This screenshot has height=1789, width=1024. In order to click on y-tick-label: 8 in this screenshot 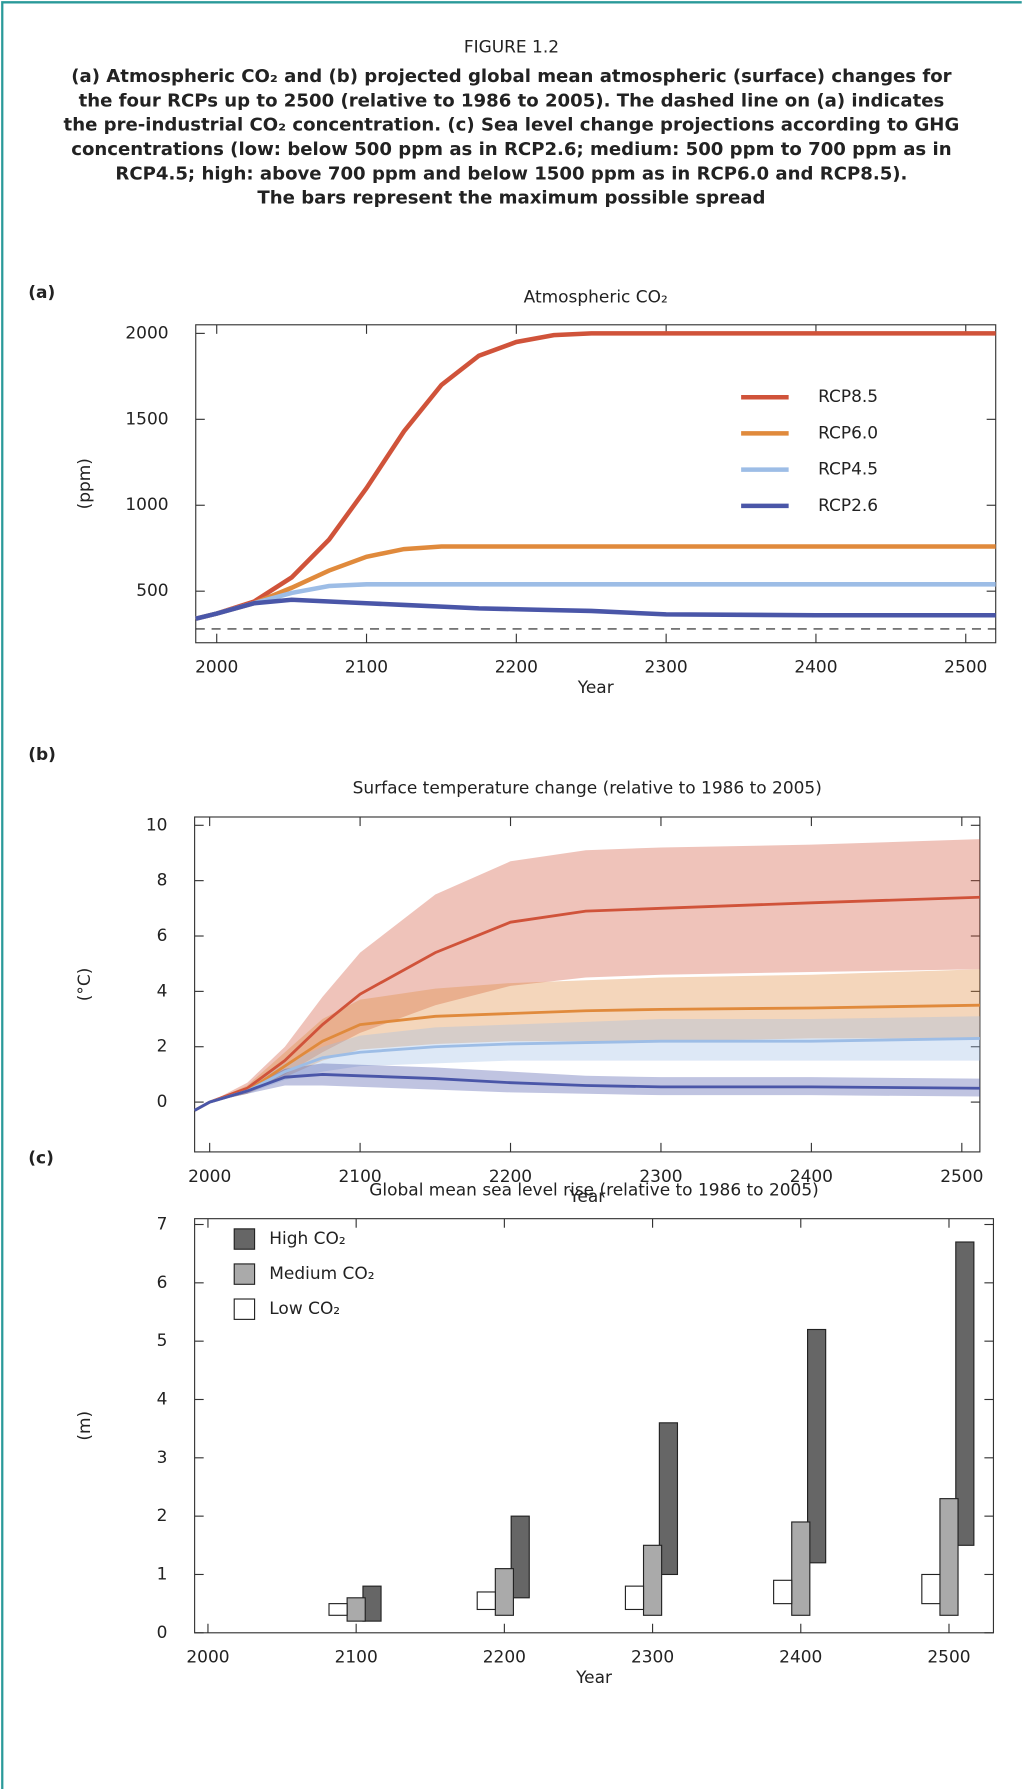, I will do `click(162, 881)`.